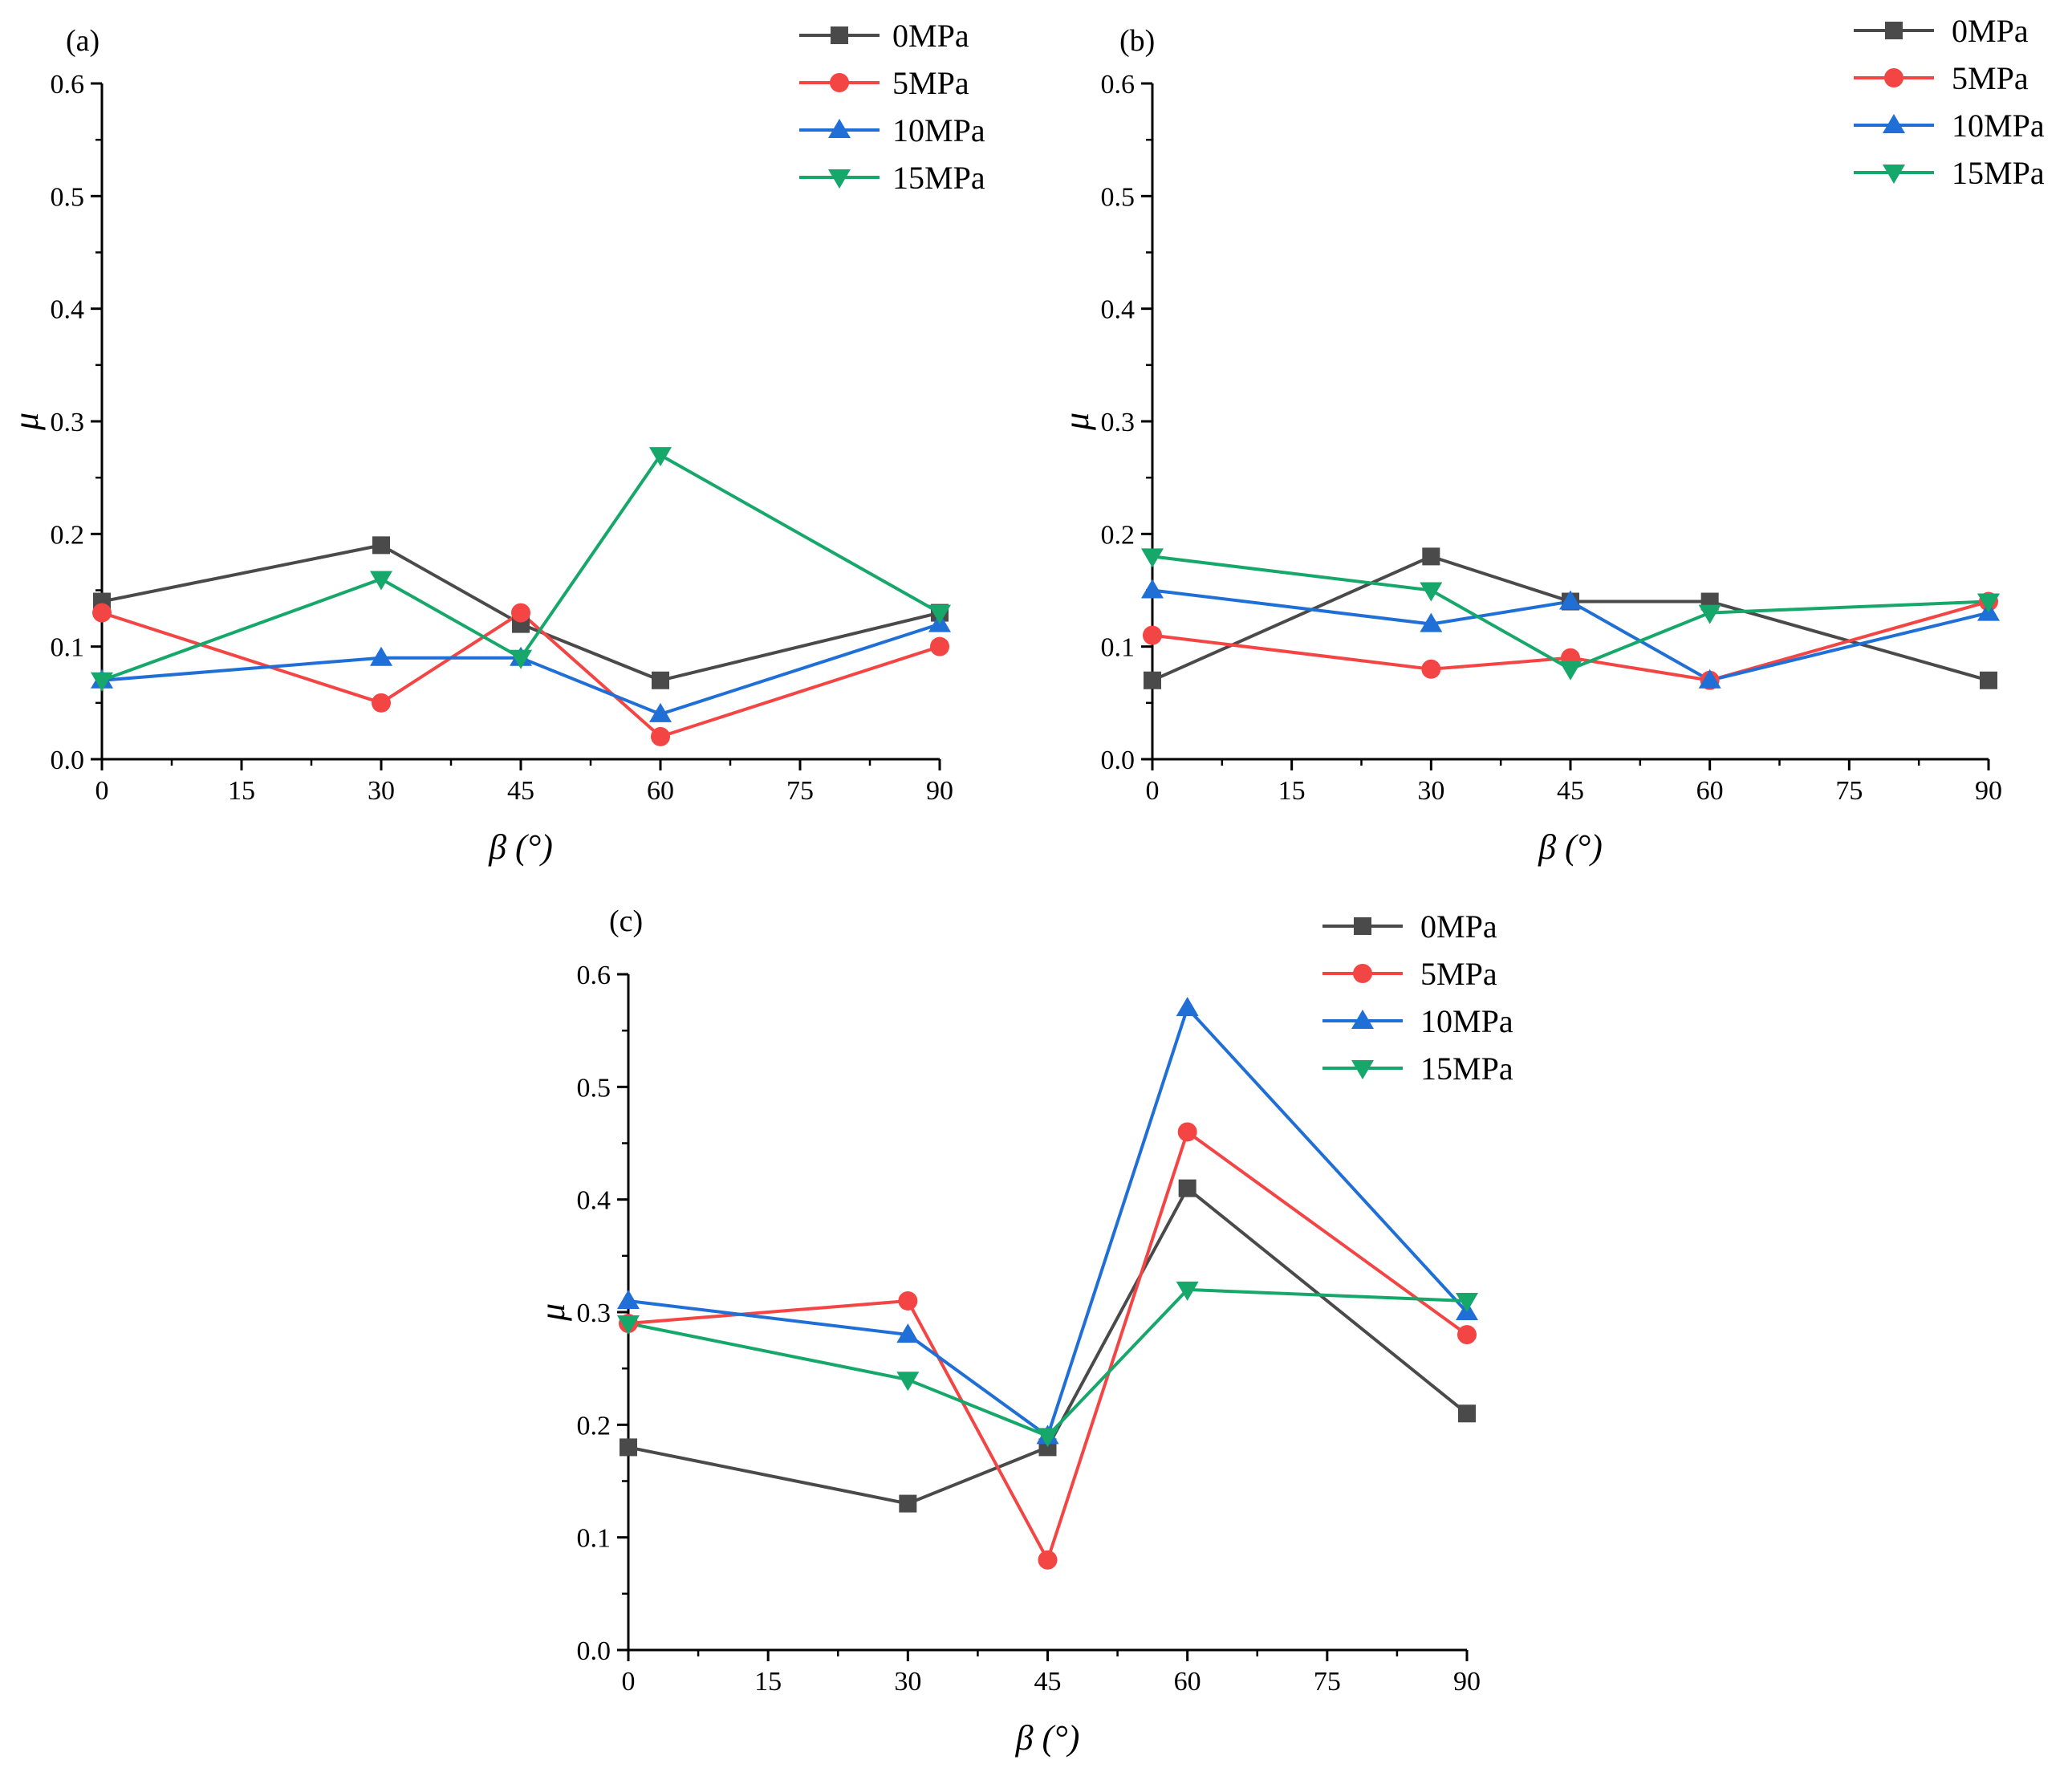 The width and height of the screenshot is (2072, 1772). I want to click on legend-label-0MPa: 0MPa, so click(930, 36).